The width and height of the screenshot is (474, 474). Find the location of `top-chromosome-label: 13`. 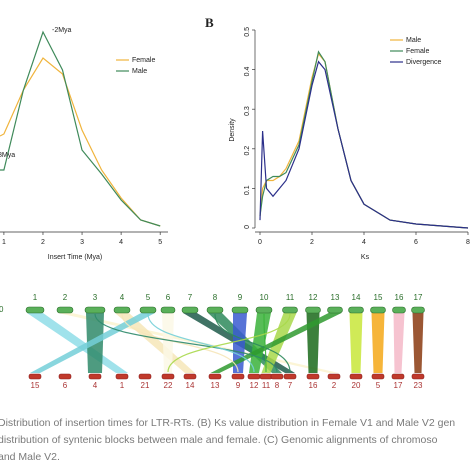

top-chromosome-label: 13 is located at coordinates (335, 297).